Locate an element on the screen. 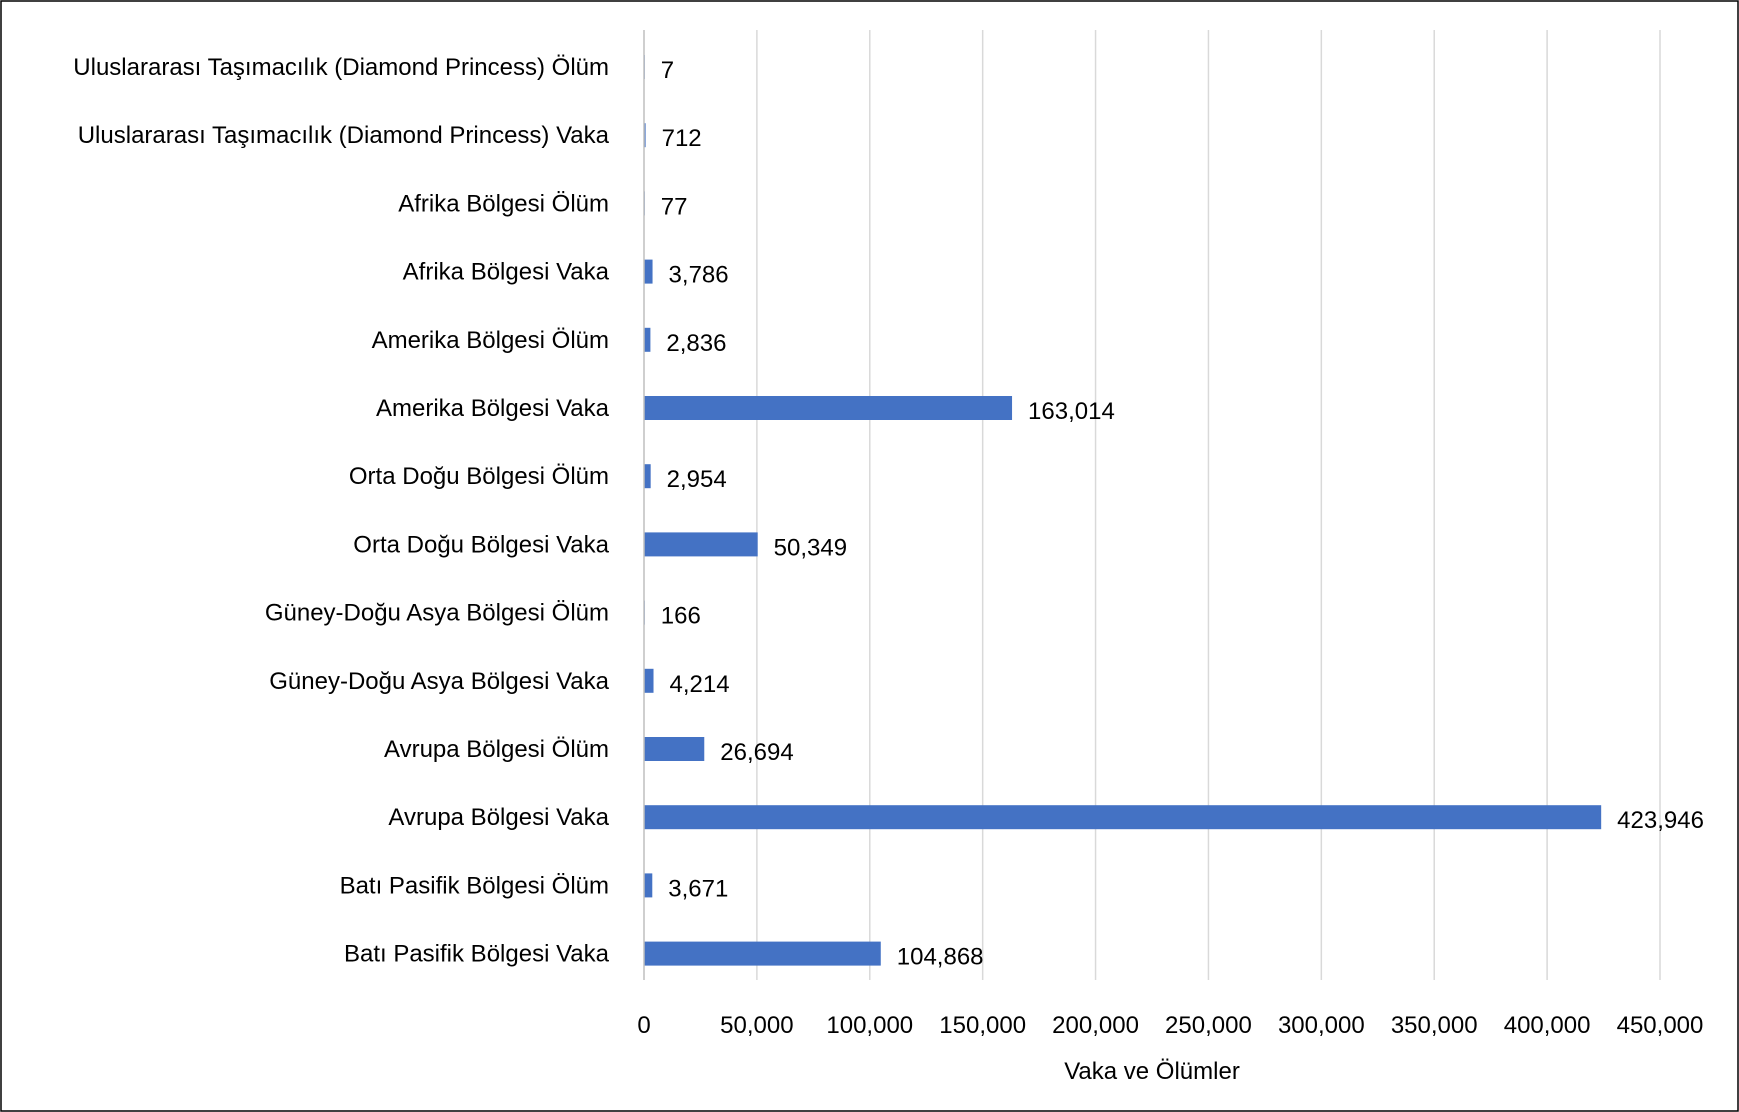 This screenshot has width=1739, height=1112. x-tick-label: 100,000 is located at coordinates (869, 1025).